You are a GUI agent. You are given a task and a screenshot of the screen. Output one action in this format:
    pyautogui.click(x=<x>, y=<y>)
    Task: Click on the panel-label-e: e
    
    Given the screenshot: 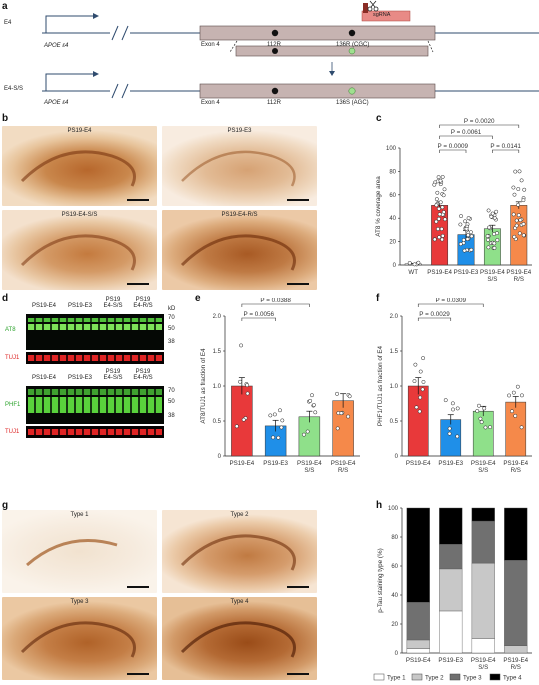 What is the action you would take?
    pyautogui.click(x=198, y=298)
    